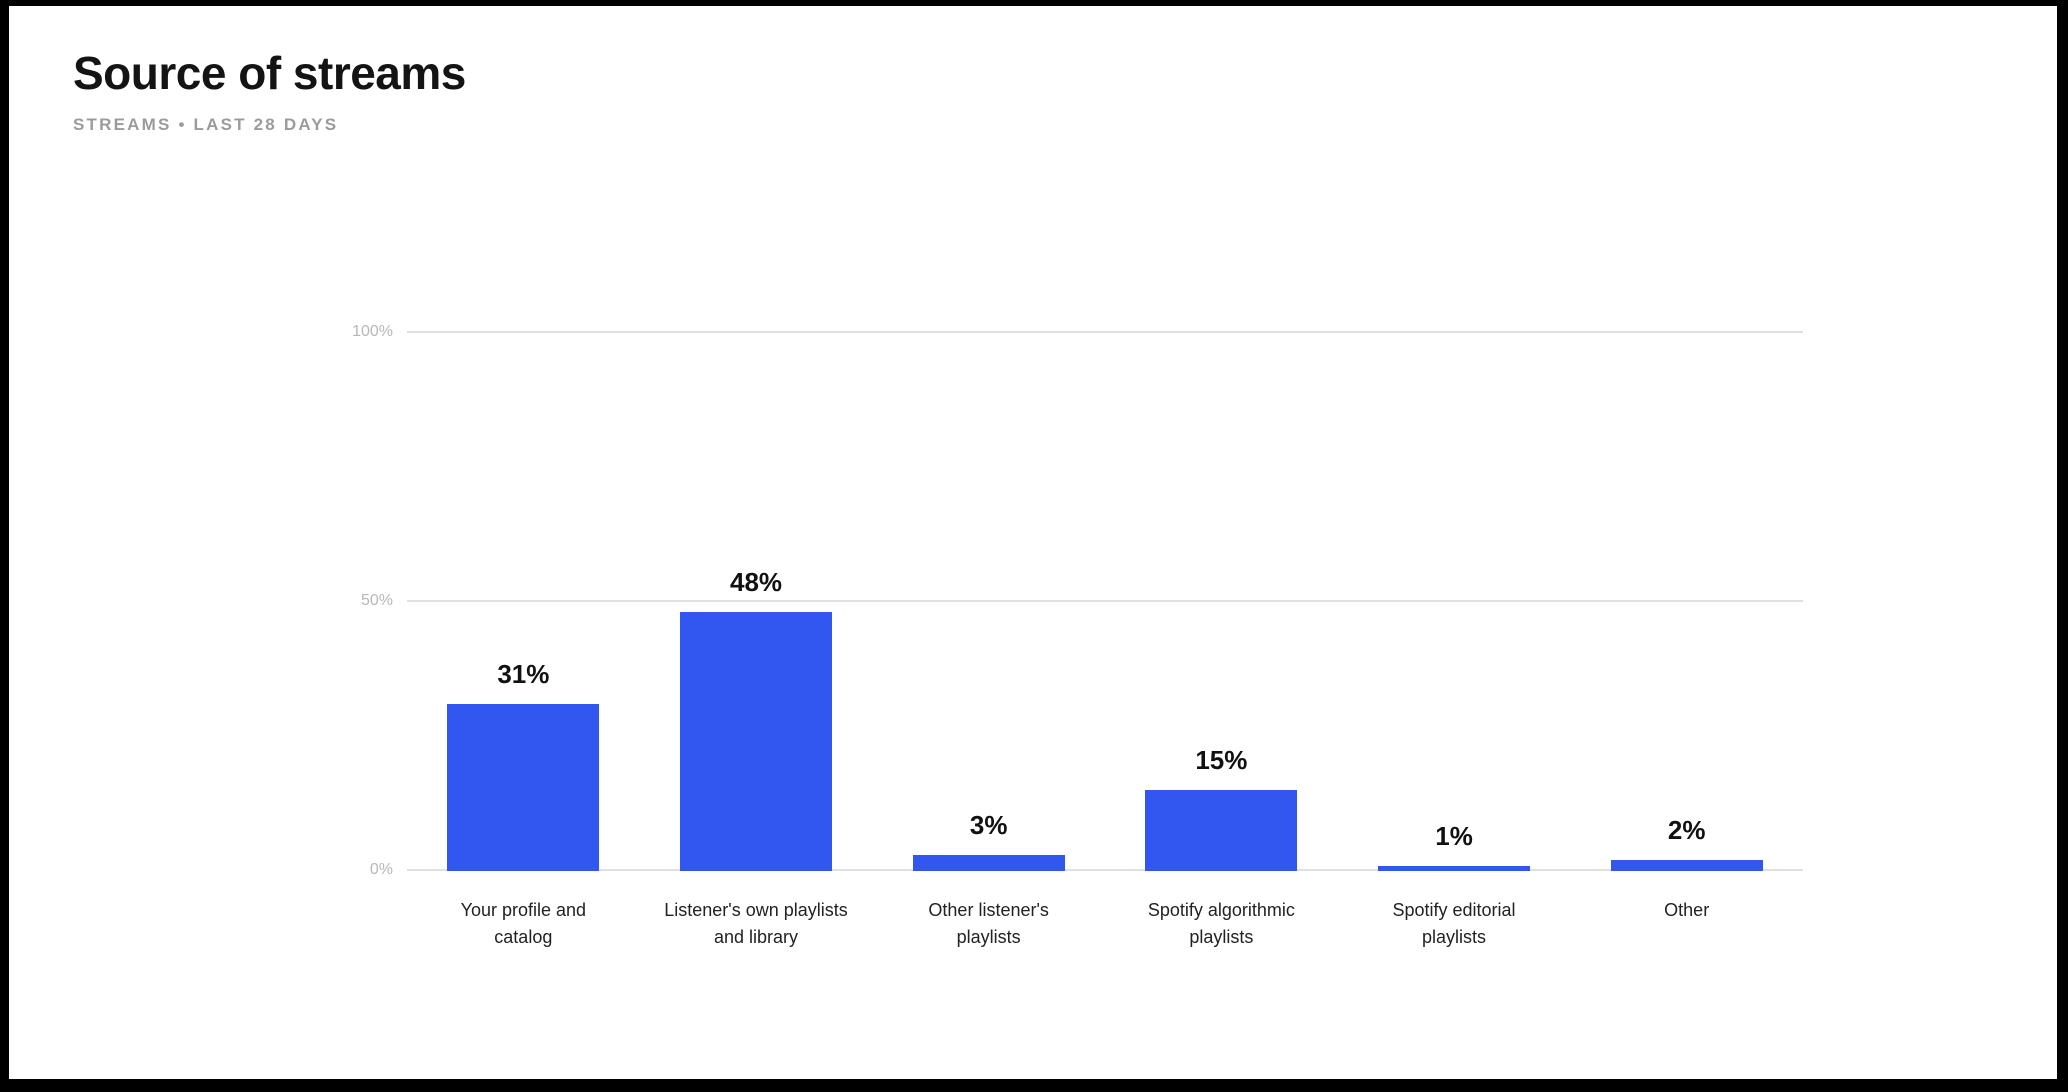 This screenshot has height=1092, width=2068. Describe the element at coordinates (756, 923) in the screenshot. I see `x-label-listeners-own-playlists: Listener's own playlists and library` at that location.